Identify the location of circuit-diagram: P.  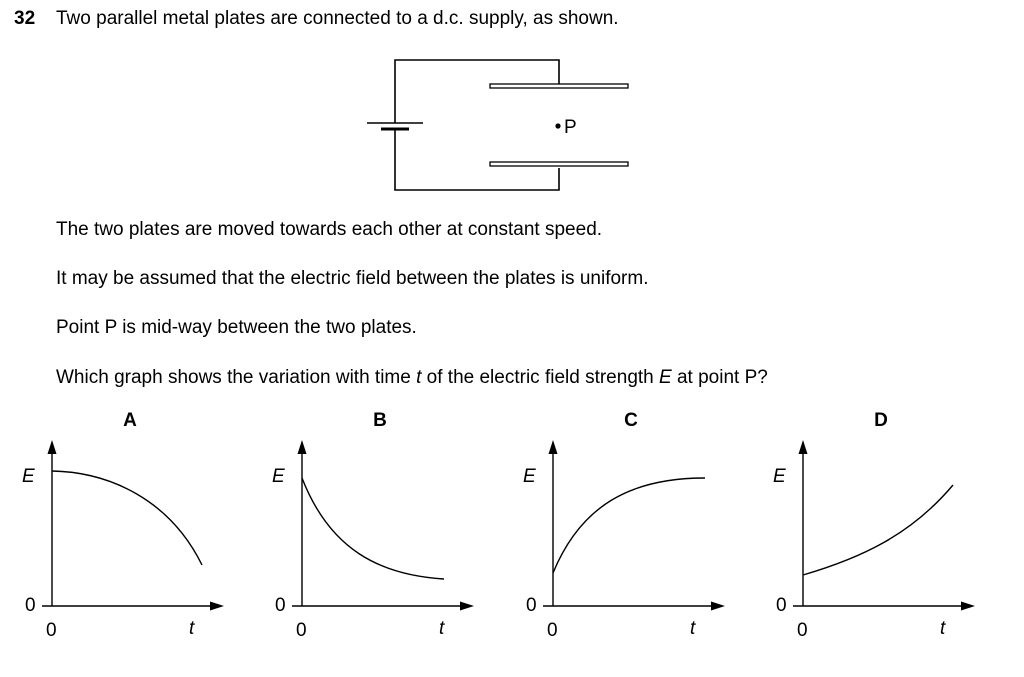
(498, 125).